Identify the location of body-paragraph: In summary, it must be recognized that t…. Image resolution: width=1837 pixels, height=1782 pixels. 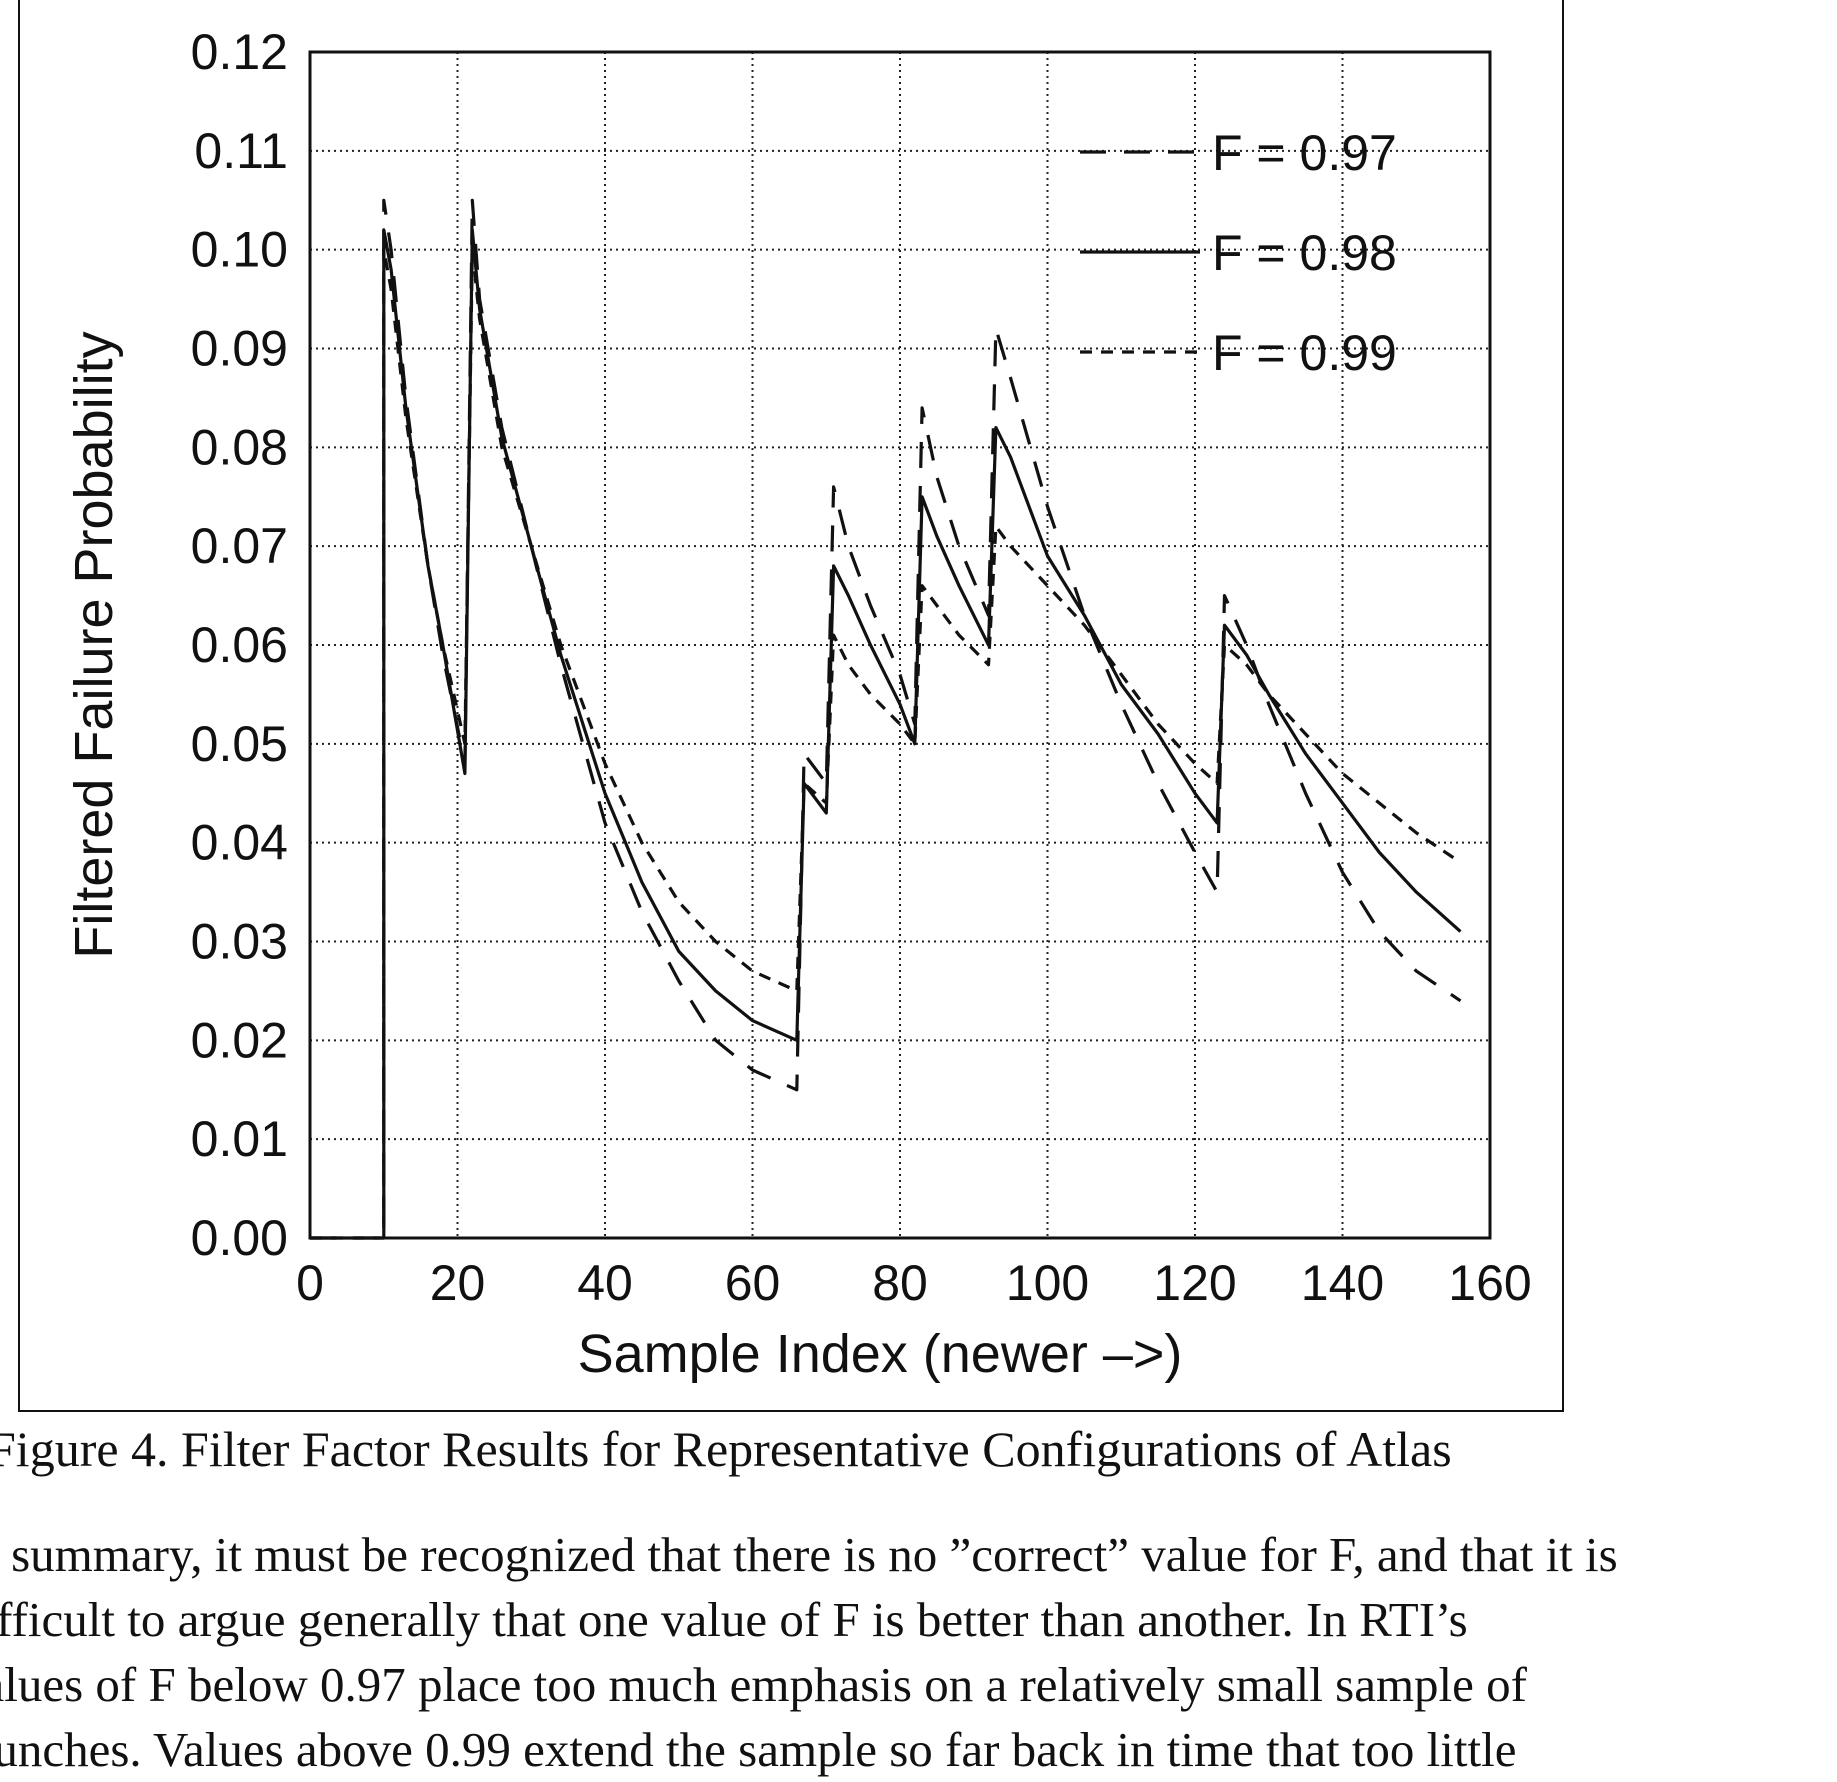
(894, 1652).